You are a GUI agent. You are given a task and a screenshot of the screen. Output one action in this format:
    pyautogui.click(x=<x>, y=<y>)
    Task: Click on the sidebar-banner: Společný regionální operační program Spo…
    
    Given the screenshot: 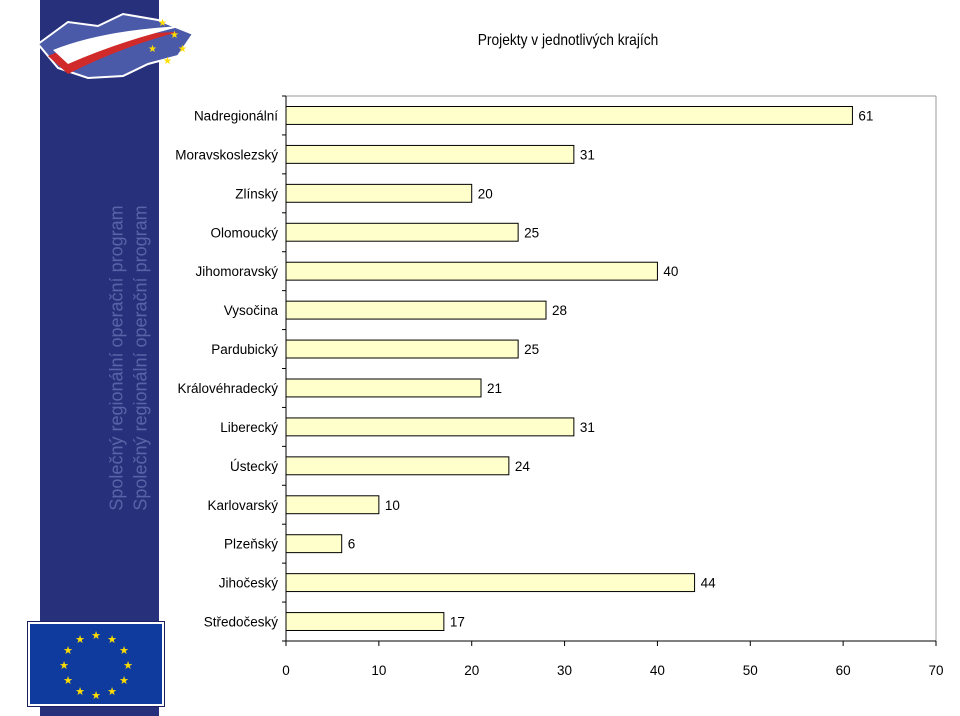 What is the action you would take?
    pyautogui.click(x=99, y=358)
    